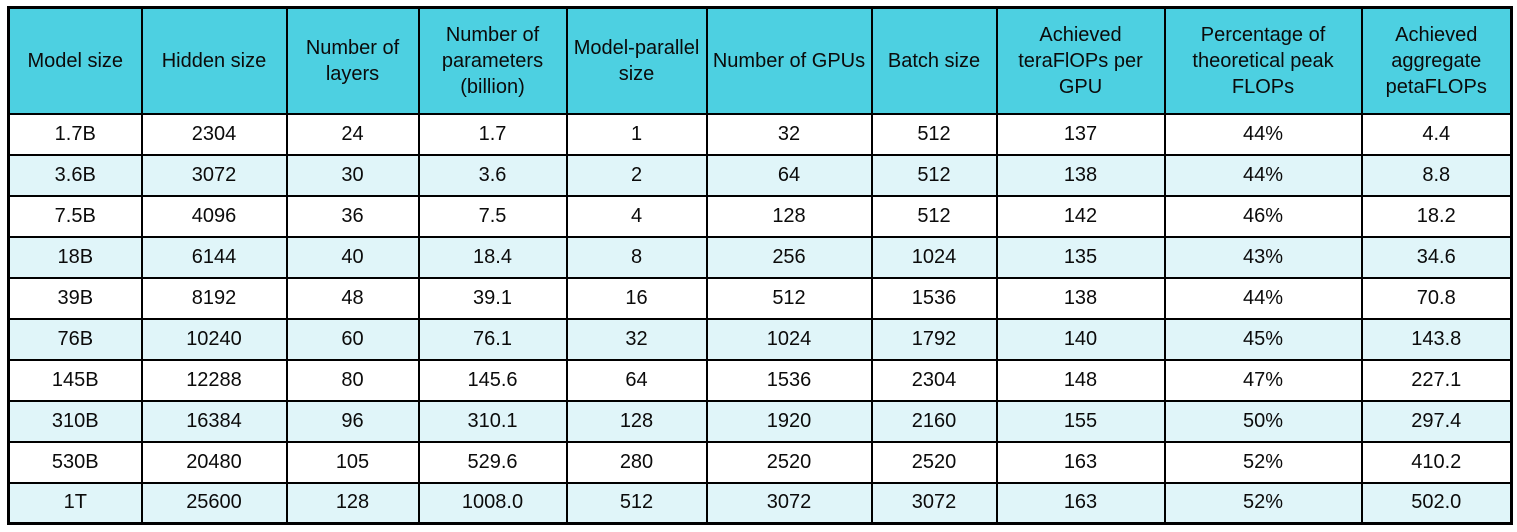  Describe the element at coordinates (75, 134) in the screenshot. I see `table-cell: 1.7B` at that location.